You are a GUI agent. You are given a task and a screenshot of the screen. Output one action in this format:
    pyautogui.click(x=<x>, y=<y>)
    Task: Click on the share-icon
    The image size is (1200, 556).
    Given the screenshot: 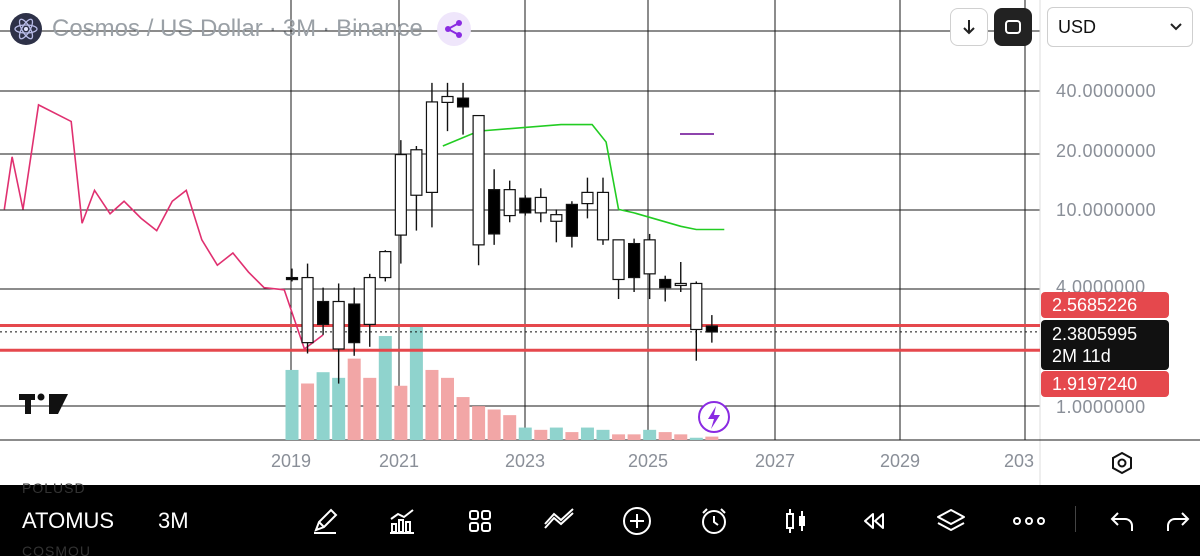 What is the action you would take?
    pyautogui.click(x=453, y=29)
    